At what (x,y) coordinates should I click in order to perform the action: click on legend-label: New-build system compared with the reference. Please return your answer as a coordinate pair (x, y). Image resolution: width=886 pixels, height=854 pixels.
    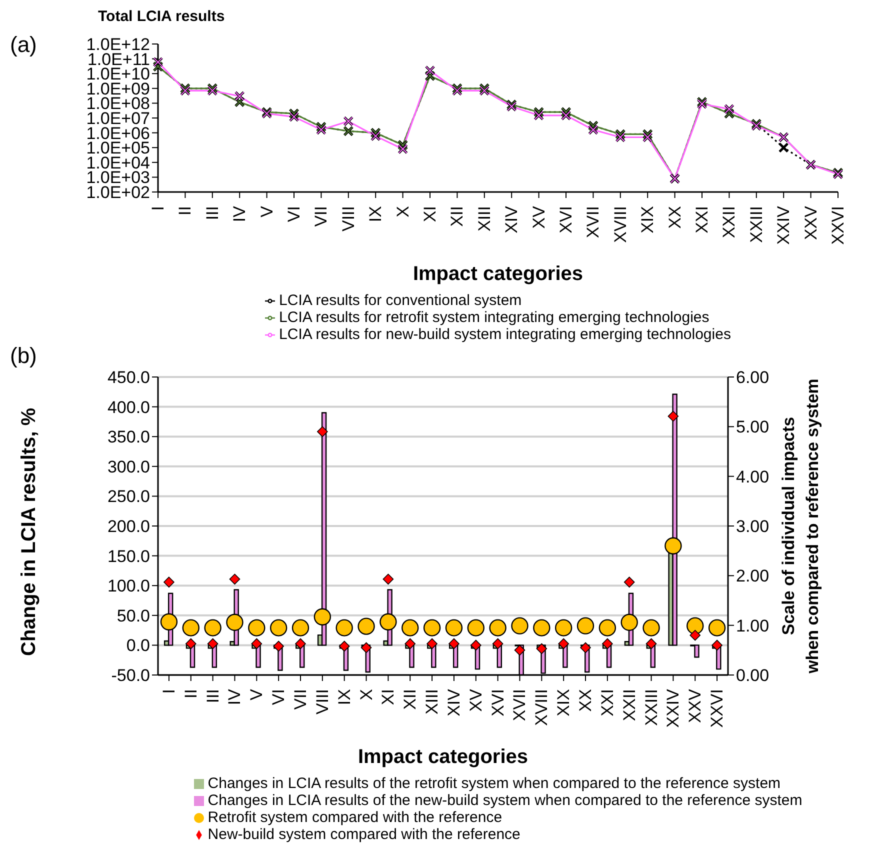
    Looking at the image, I should click on (364, 834).